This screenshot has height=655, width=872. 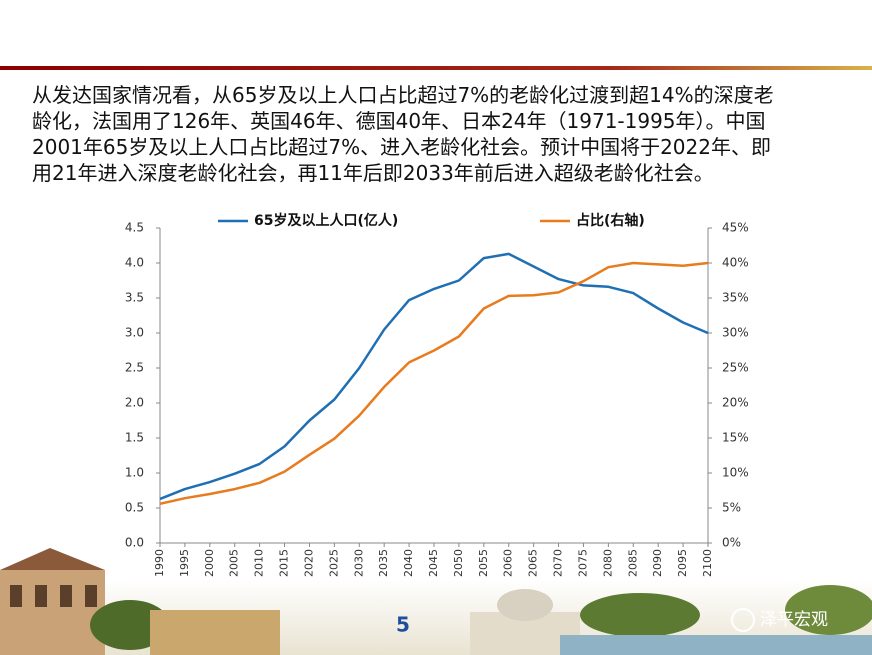 What do you see at coordinates (403, 625) in the screenshot?
I see `page-number: 5` at bounding box center [403, 625].